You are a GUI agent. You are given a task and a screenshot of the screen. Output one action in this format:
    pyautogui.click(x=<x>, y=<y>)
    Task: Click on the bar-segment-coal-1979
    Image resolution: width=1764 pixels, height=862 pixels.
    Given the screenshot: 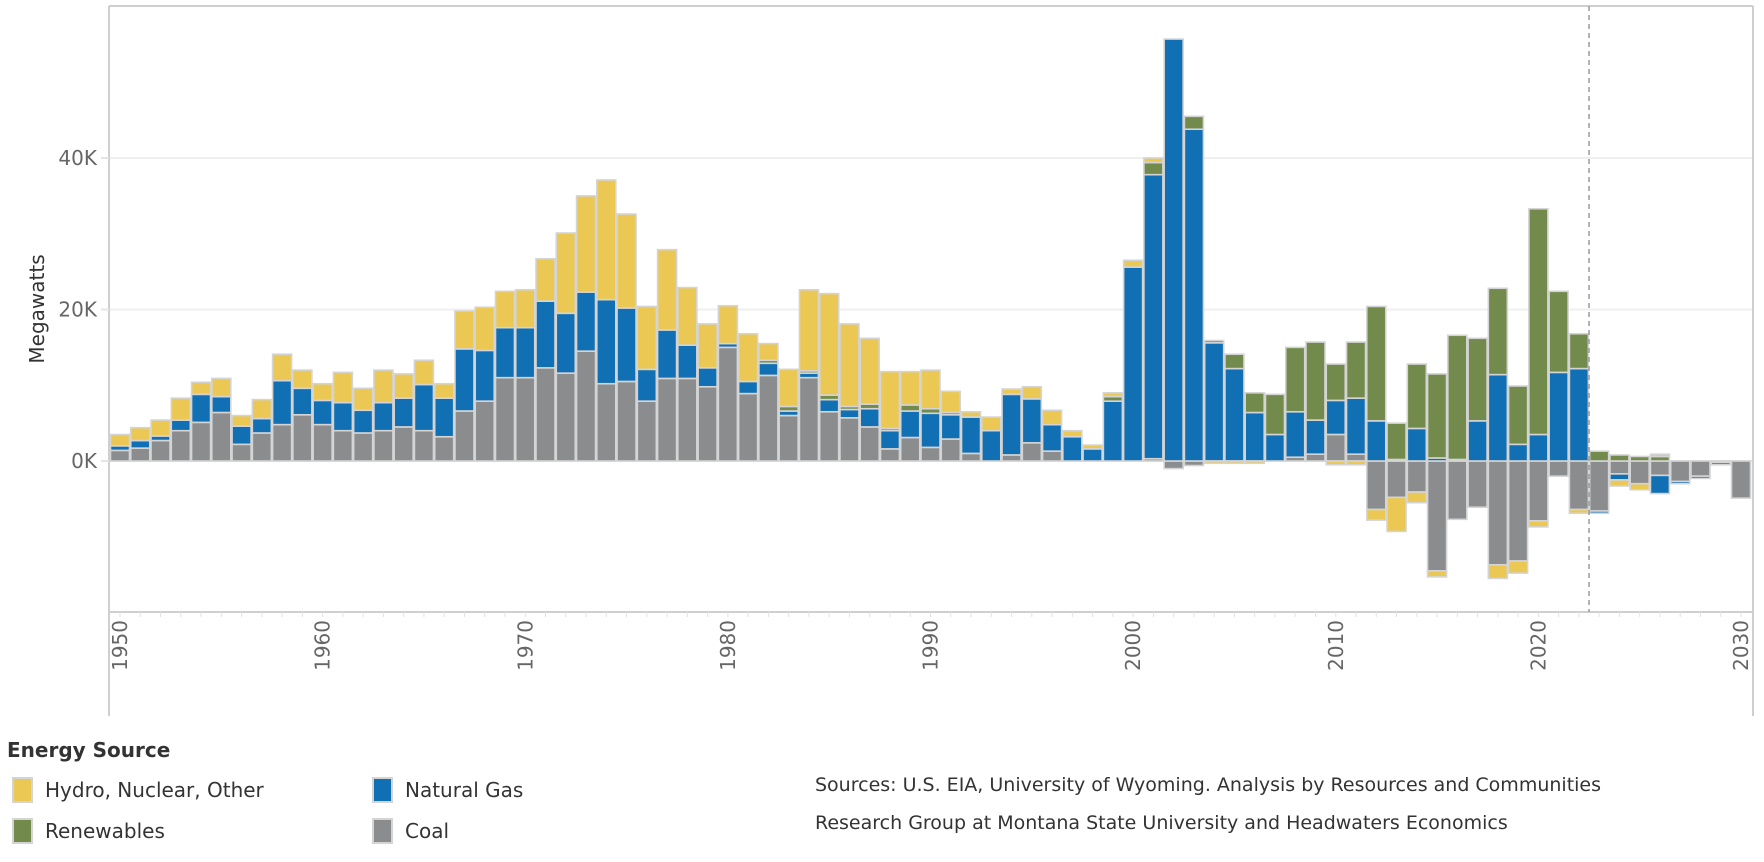 What is the action you would take?
    pyautogui.click(x=707, y=423)
    